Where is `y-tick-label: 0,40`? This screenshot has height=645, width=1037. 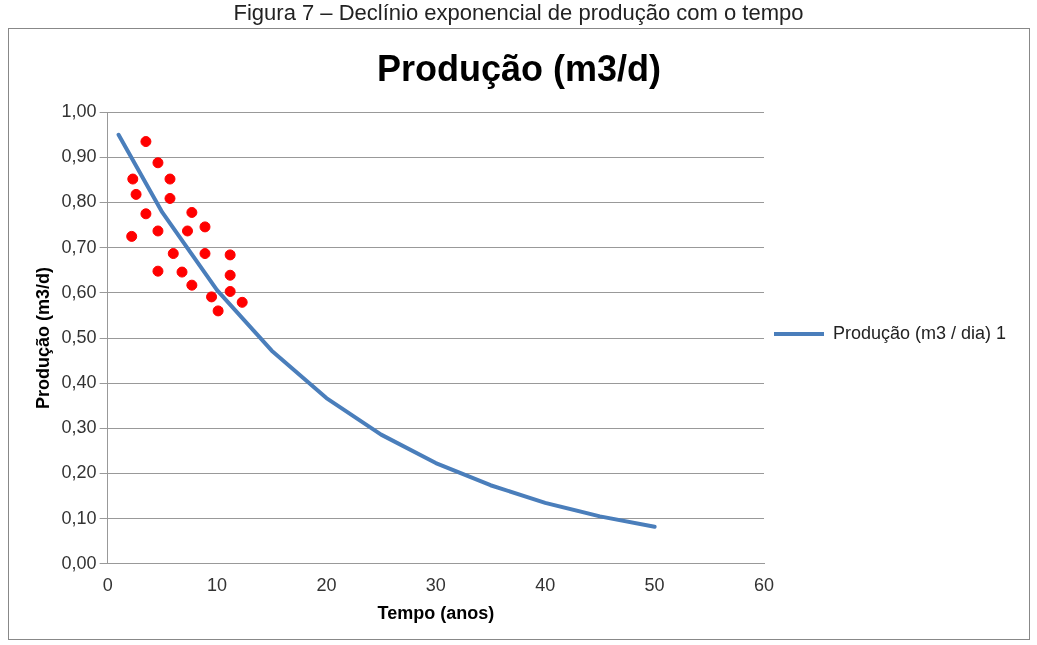
y-tick-label: 0,40 is located at coordinates (79, 382).